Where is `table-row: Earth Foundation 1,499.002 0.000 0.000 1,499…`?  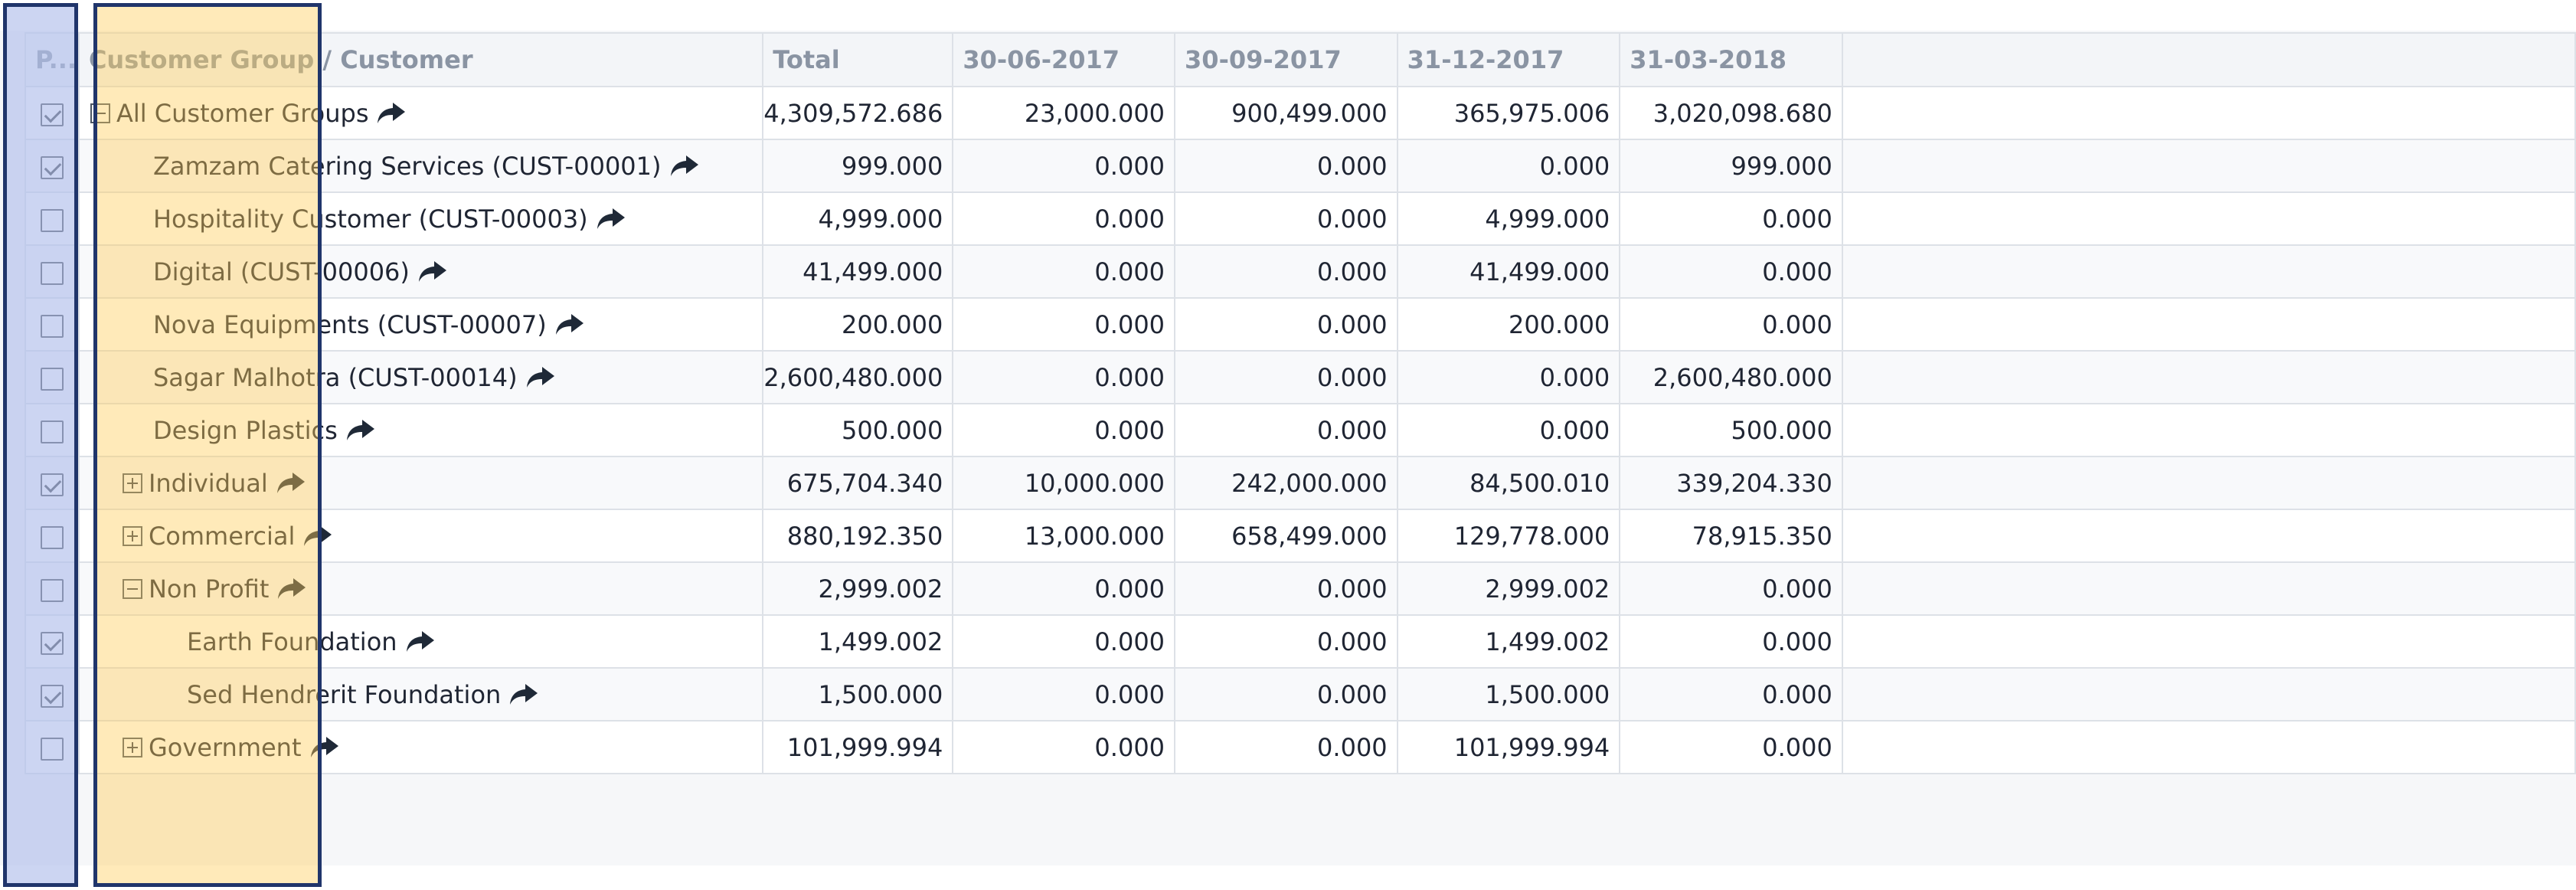 table-row: Earth Foundation 1,499.002 0.000 0.000 1,499… is located at coordinates (1300, 641).